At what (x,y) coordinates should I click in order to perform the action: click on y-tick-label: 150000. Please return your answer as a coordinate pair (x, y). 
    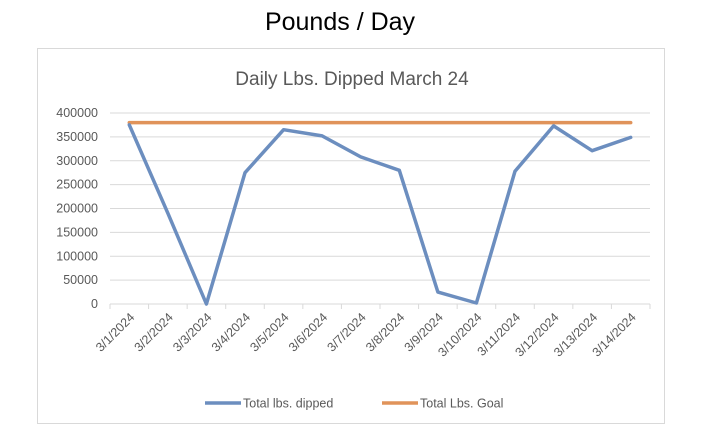
    Looking at the image, I should click on (77, 232).